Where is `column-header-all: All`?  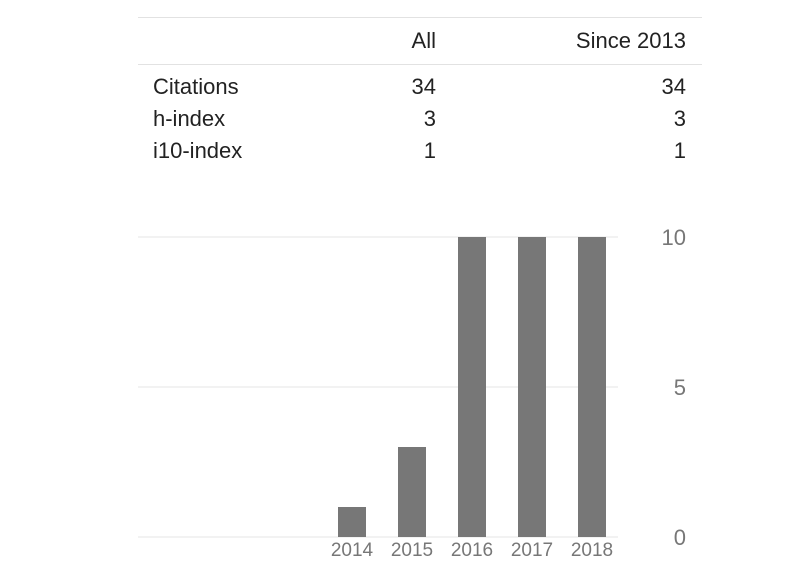 column-header-all: All is located at coordinates (423, 40).